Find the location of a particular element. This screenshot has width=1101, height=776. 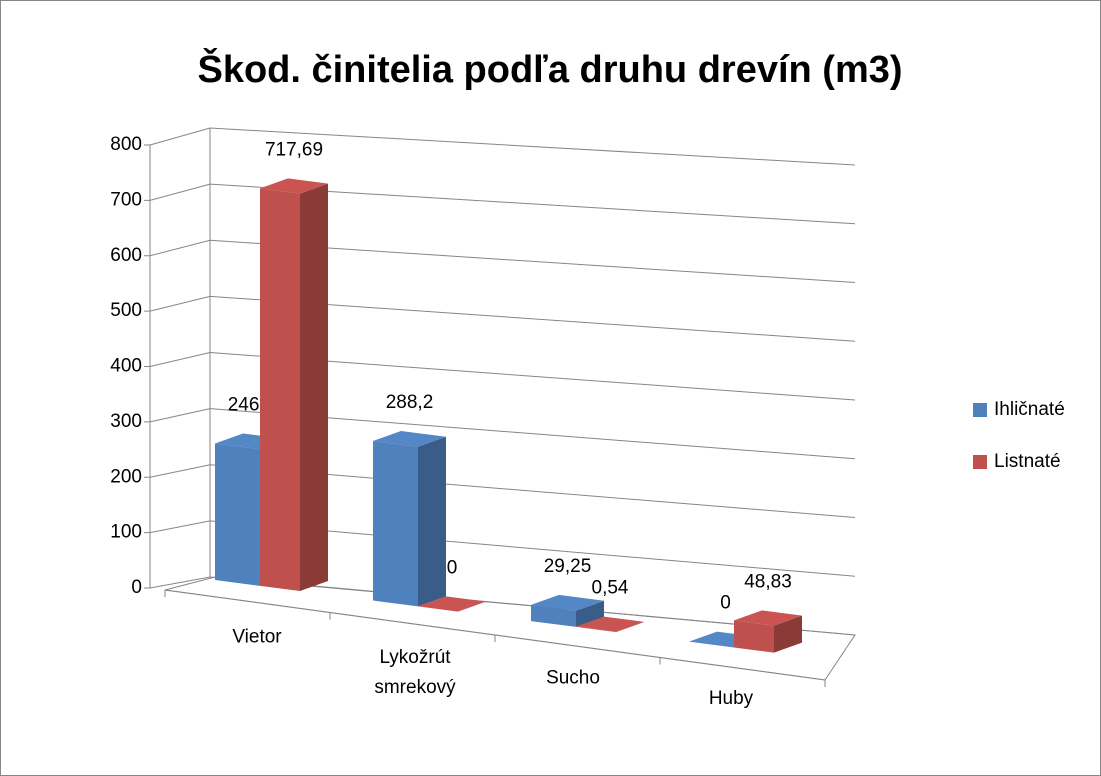

y-tick-label: 100 is located at coordinates (126, 532).